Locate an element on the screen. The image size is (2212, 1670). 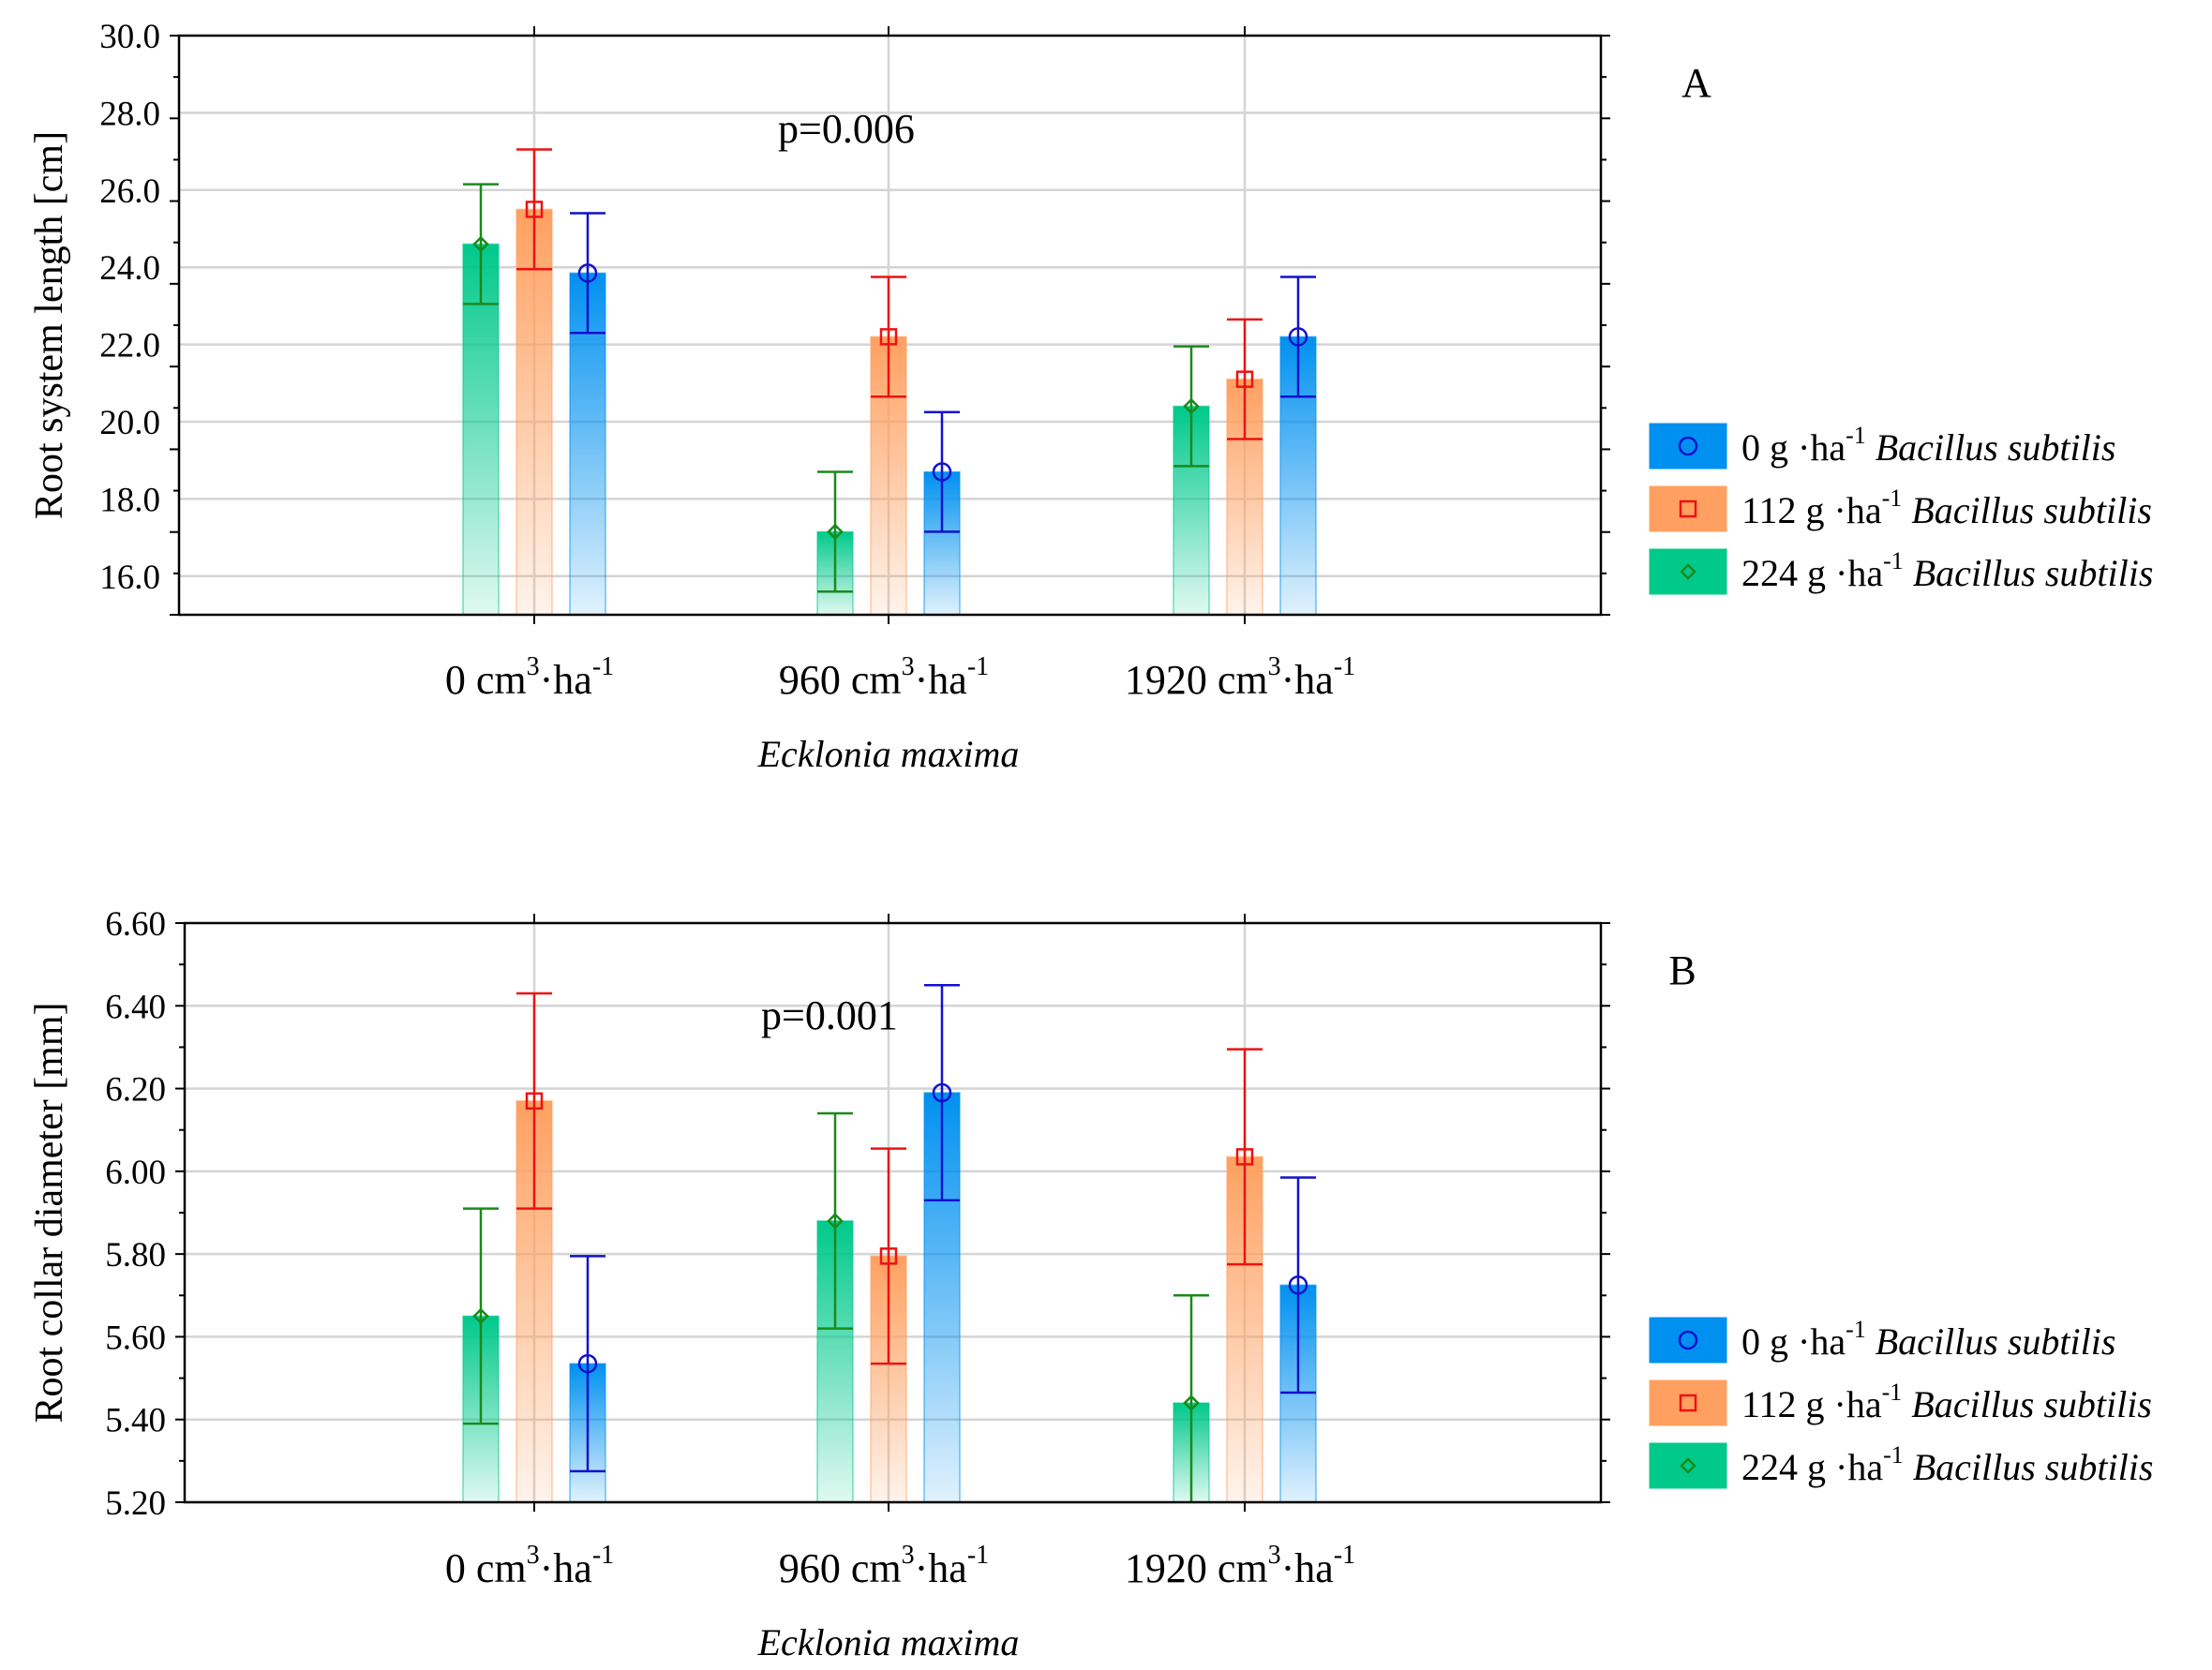
y-tick-label: 6.40 is located at coordinates (135, 1007).